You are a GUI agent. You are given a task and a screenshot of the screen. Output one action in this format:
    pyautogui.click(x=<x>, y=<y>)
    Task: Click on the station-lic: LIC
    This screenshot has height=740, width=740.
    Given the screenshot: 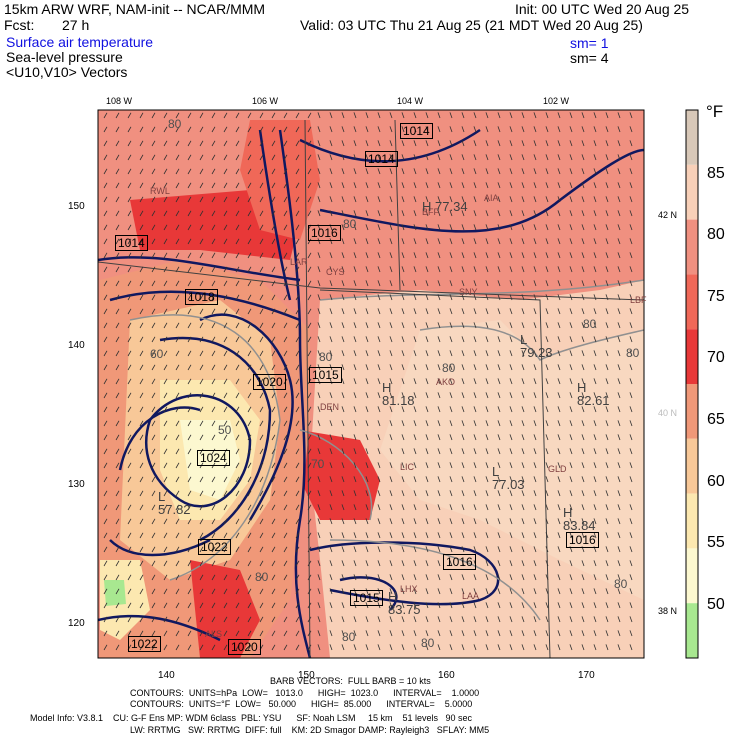 What is the action you would take?
    pyautogui.click(x=407, y=467)
    